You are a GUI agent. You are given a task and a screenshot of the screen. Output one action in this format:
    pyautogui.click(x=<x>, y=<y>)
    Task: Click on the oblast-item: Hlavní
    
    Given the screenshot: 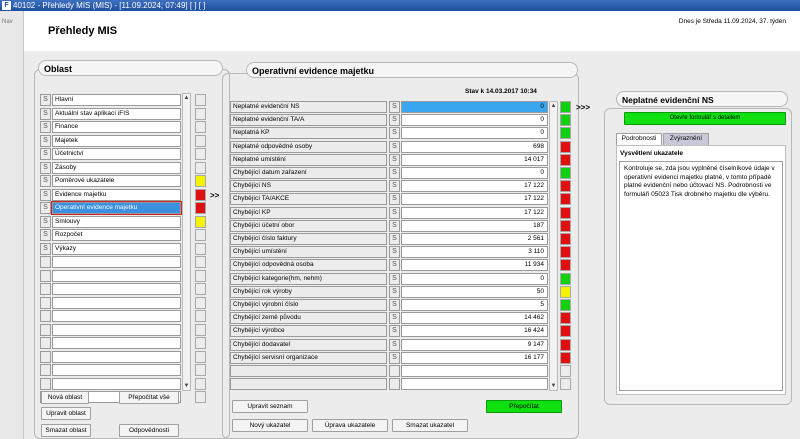 What is the action you would take?
    pyautogui.click(x=116, y=100)
    